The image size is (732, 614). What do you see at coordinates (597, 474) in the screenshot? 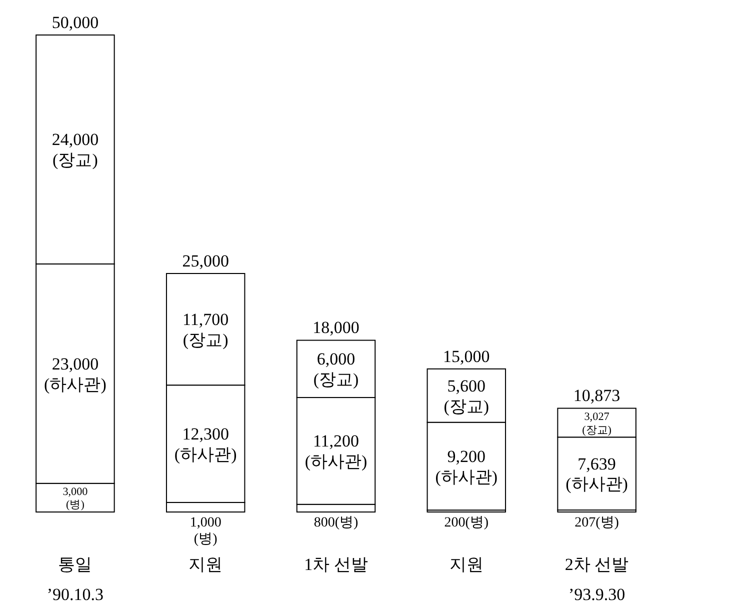
I see `data-label: 7,639 (하사관)` at bounding box center [597, 474].